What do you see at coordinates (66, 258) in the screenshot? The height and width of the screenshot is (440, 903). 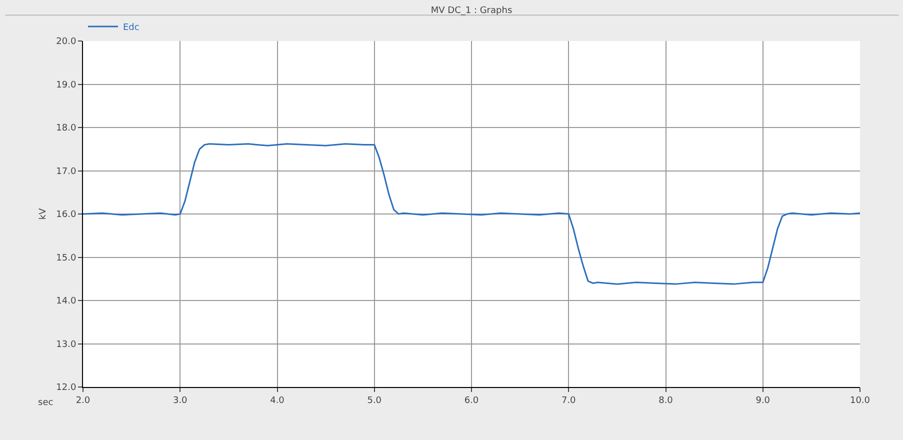 I see `y-tick-label: 15.0` at bounding box center [66, 258].